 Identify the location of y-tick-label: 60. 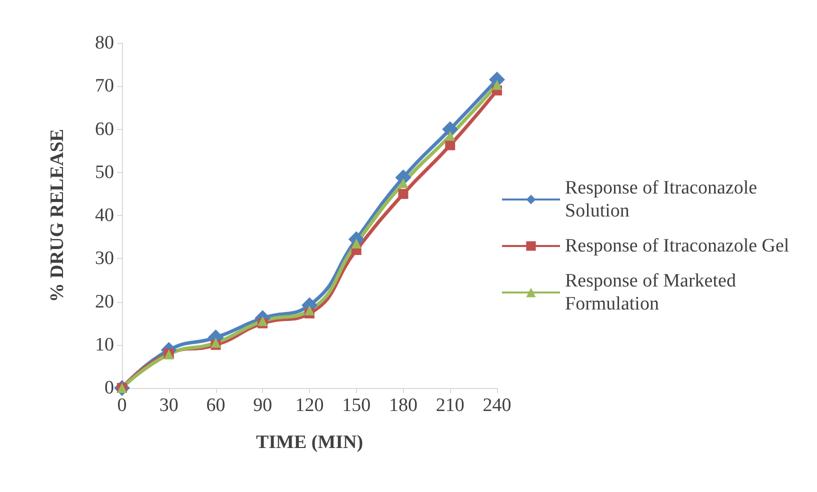
(104, 129).